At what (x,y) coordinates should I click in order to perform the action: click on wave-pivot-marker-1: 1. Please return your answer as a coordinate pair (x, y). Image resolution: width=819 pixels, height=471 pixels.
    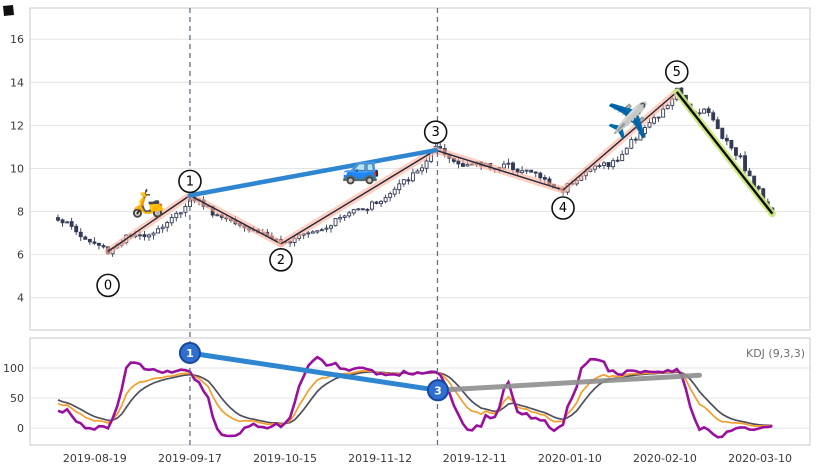
    Looking at the image, I should click on (190, 181).